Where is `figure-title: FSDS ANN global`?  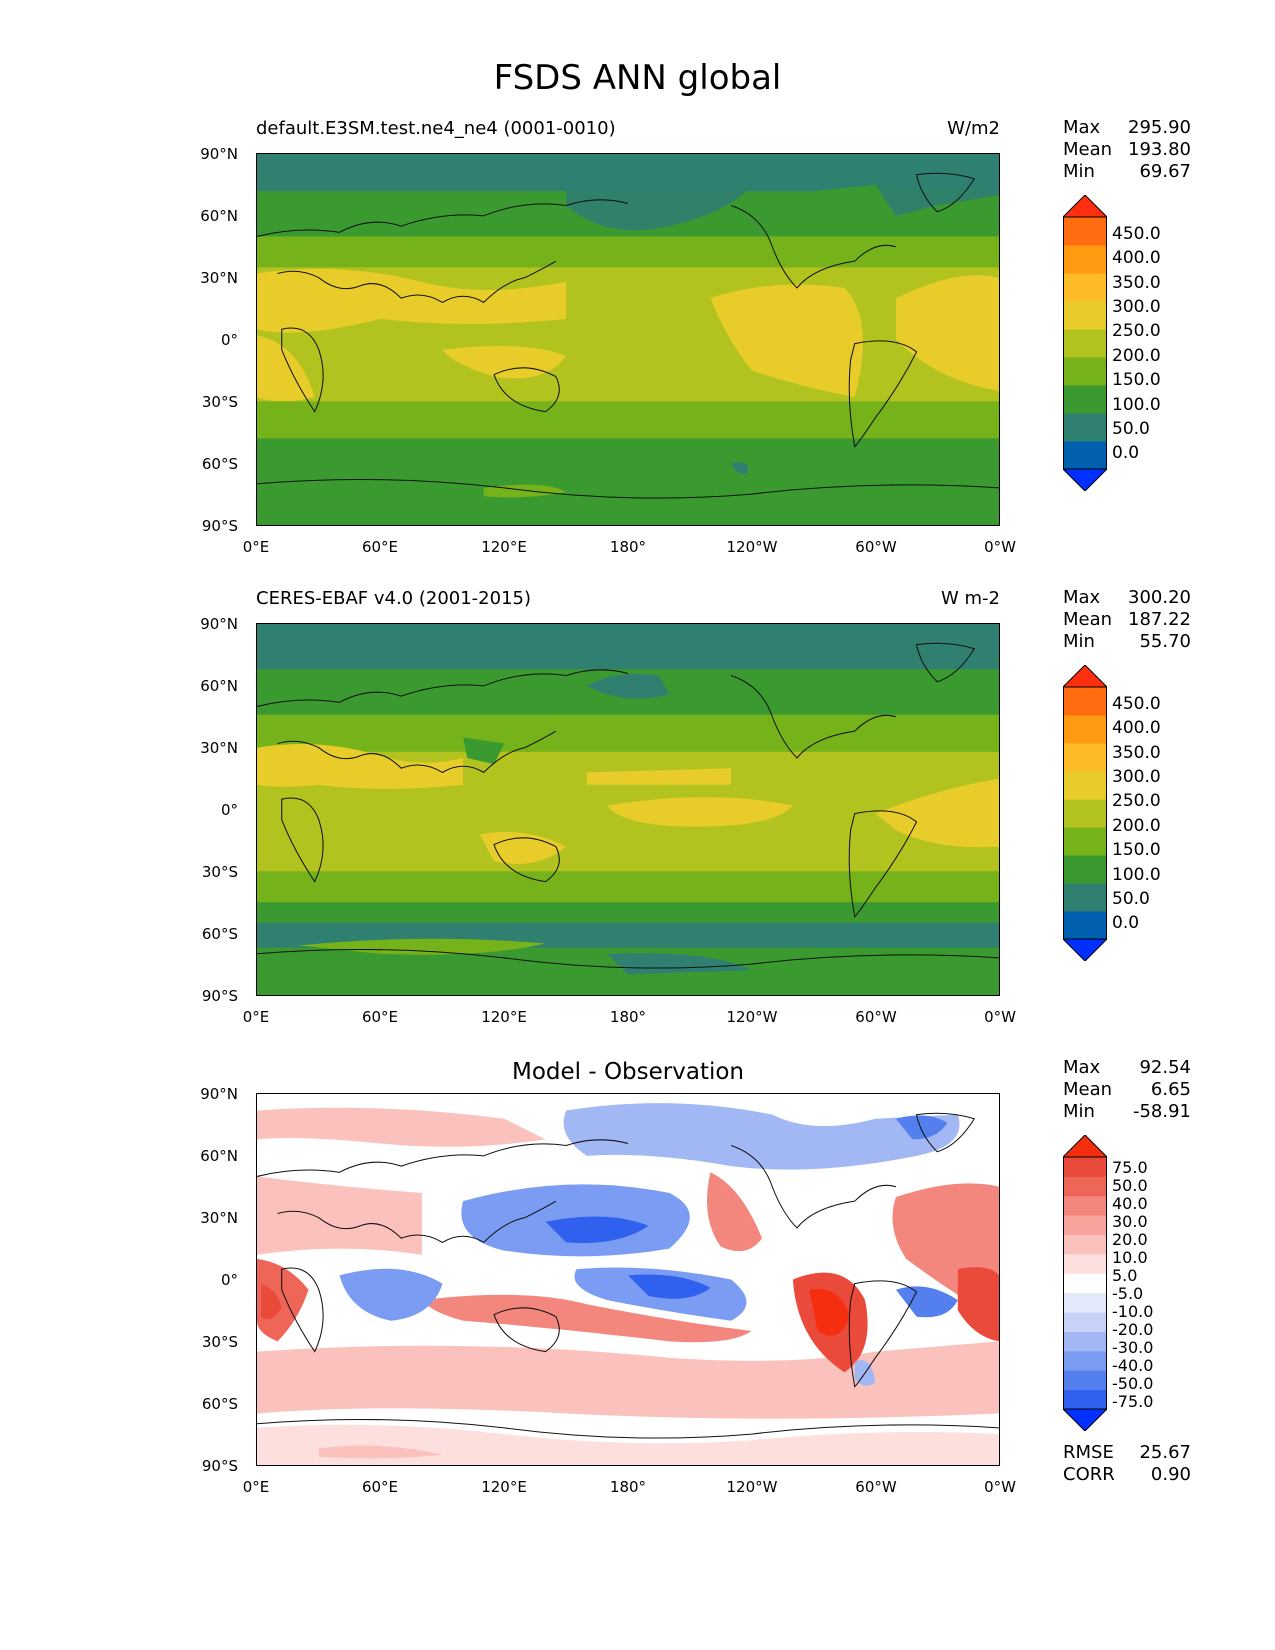 figure-title: FSDS ANN global is located at coordinates (637, 78).